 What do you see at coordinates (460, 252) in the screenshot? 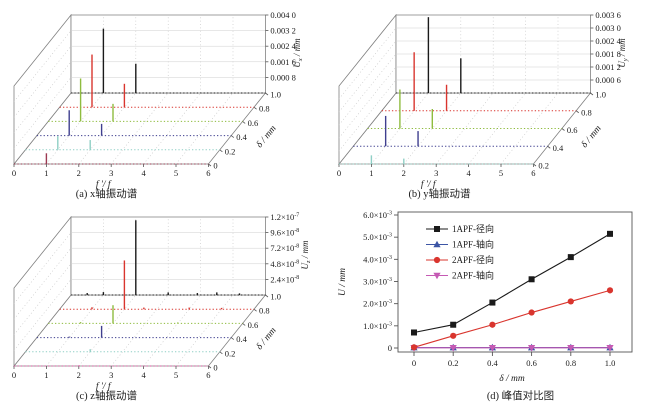
I see `legend: 1APF-径向 1APF-轴向 2APF-径向 2APF-轴向` at bounding box center [460, 252].